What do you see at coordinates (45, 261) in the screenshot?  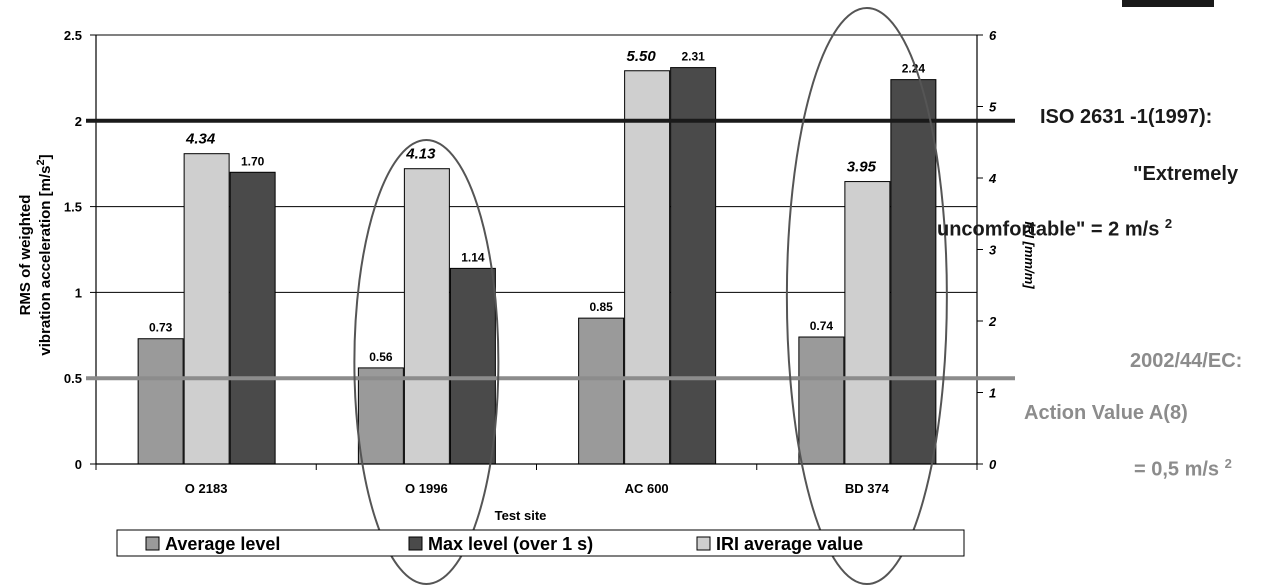 I see `y-axis-title-line2: vibration acceleration [m/s` at bounding box center [45, 261].